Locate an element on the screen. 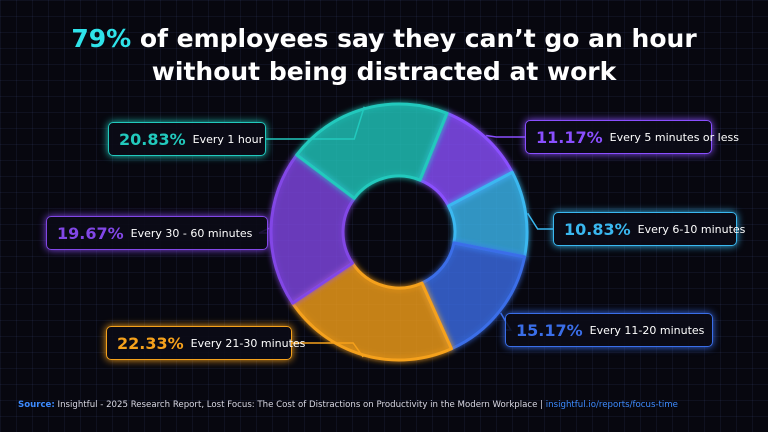 The height and width of the screenshot is (432, 768). slice-label: 15.17% Every 11-20 minutes is located at coordinates (609, 330).